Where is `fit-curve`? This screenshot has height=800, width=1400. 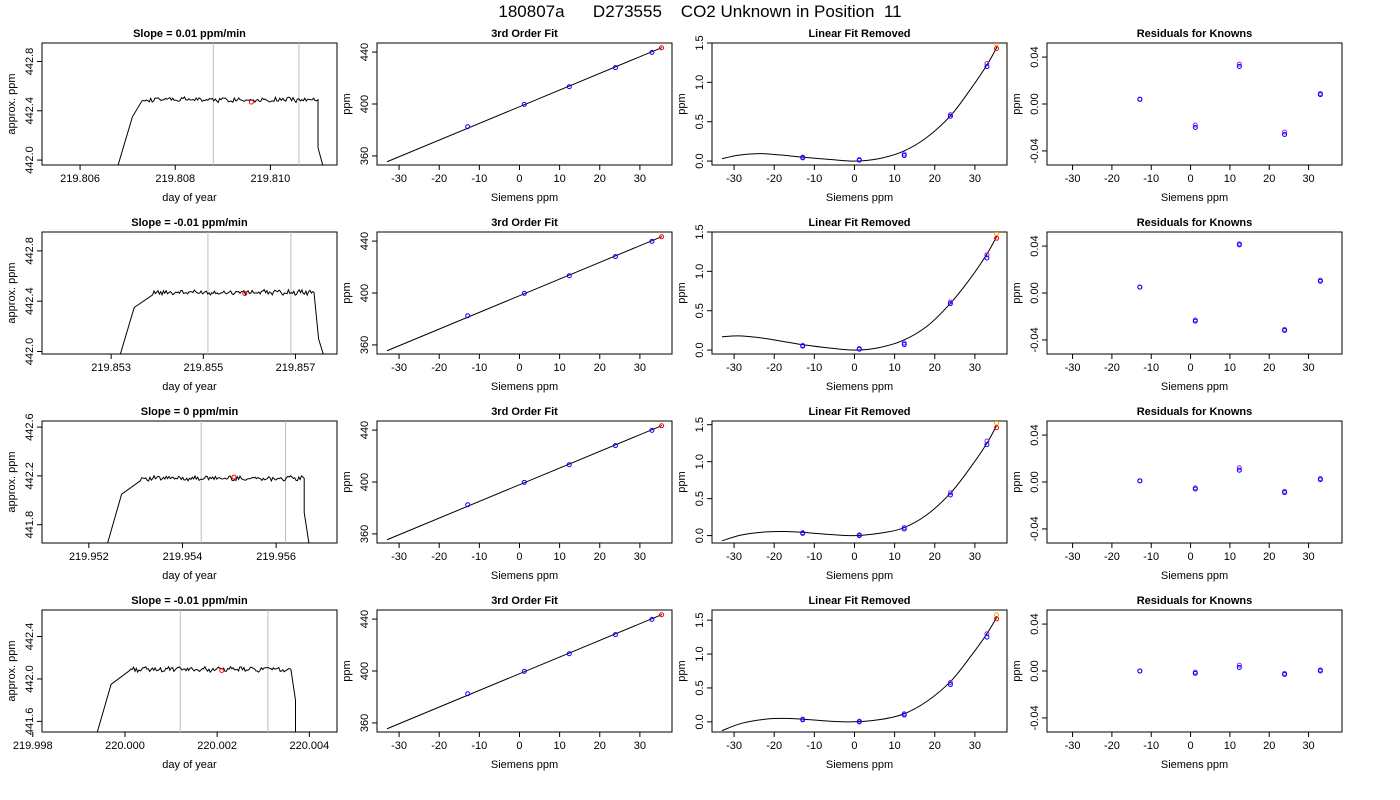 fit-curve is located at coordinates (859, 293).